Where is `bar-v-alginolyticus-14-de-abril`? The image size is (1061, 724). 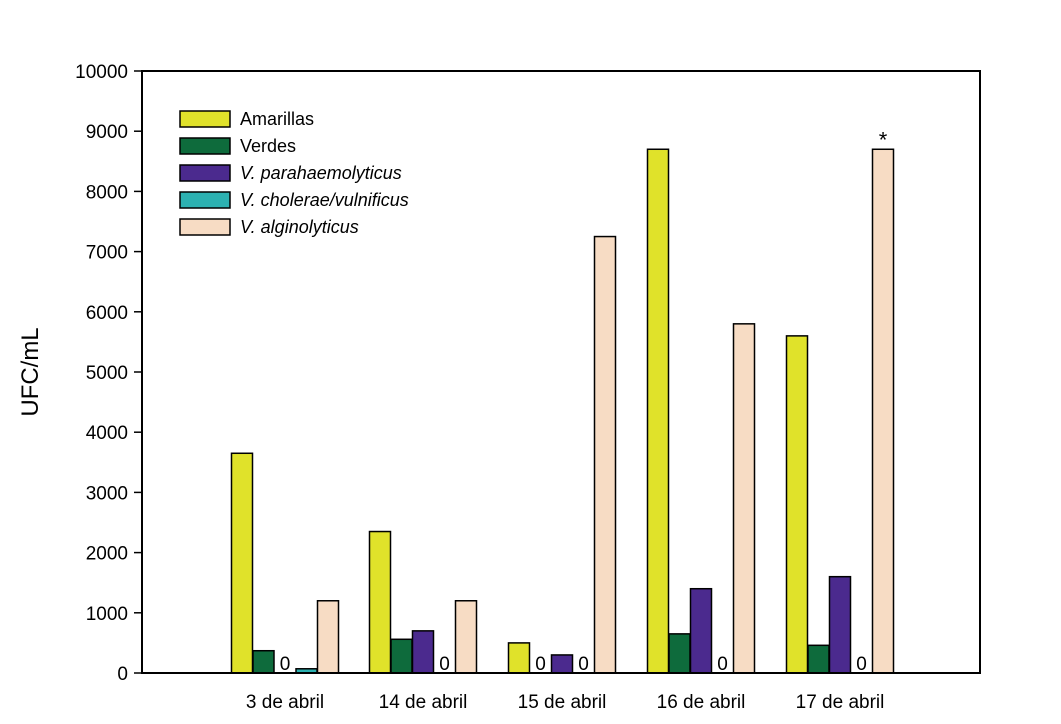 bar-v-alginolyticus-14-de-abril is located at coordinates (466, 637).